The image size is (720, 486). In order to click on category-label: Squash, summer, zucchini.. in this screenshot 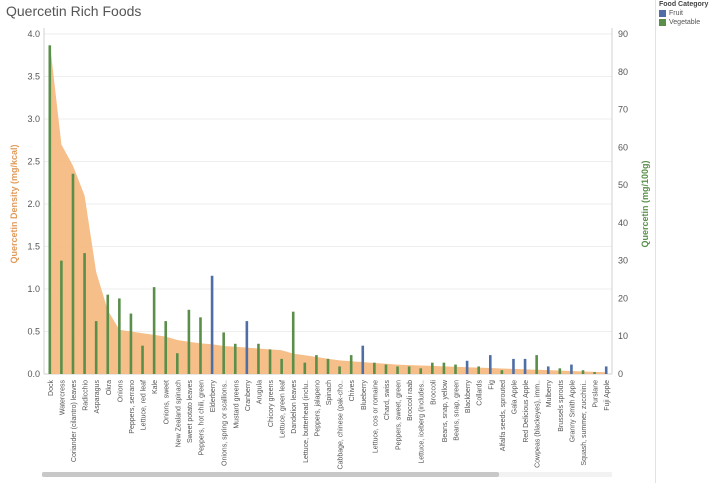, I will do `click(584, 423)`.